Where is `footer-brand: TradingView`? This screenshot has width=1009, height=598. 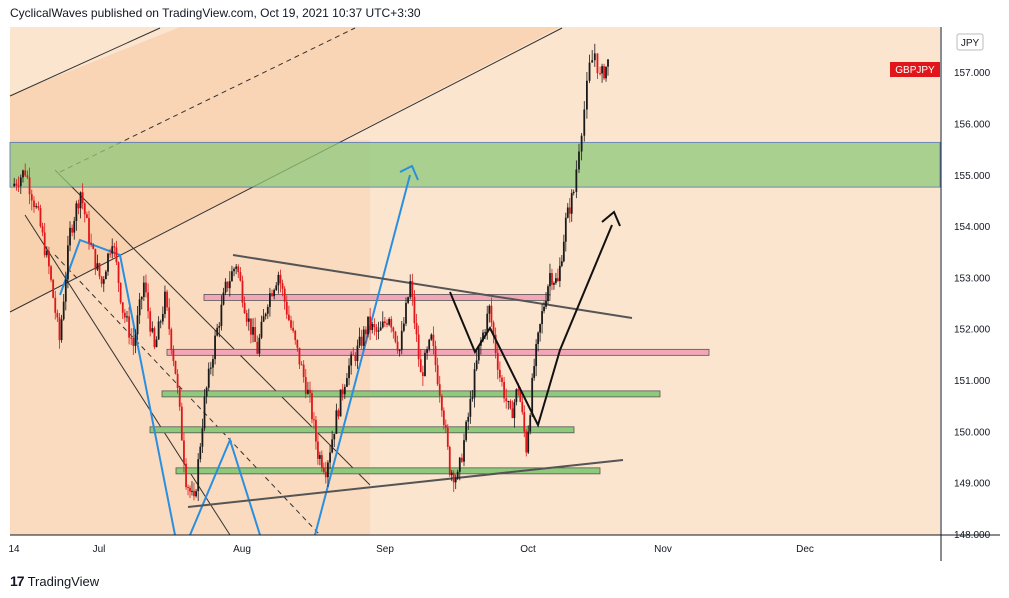
footer-brand: TradingView is located at coordinates (63, 581).